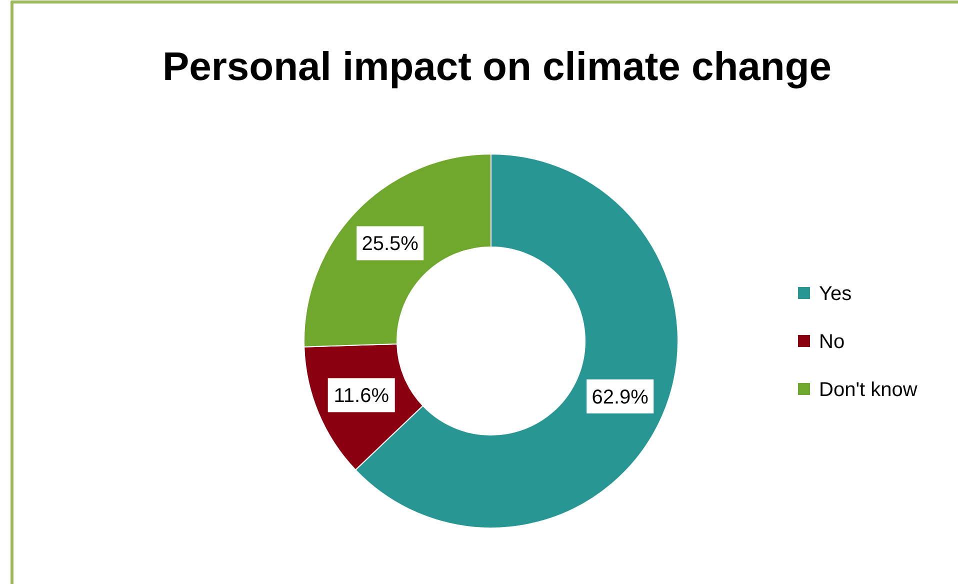  Describe the element at coordinates (497, 67) in the screenshot. I see `chart-title: Personal impact on climate change` at that location.